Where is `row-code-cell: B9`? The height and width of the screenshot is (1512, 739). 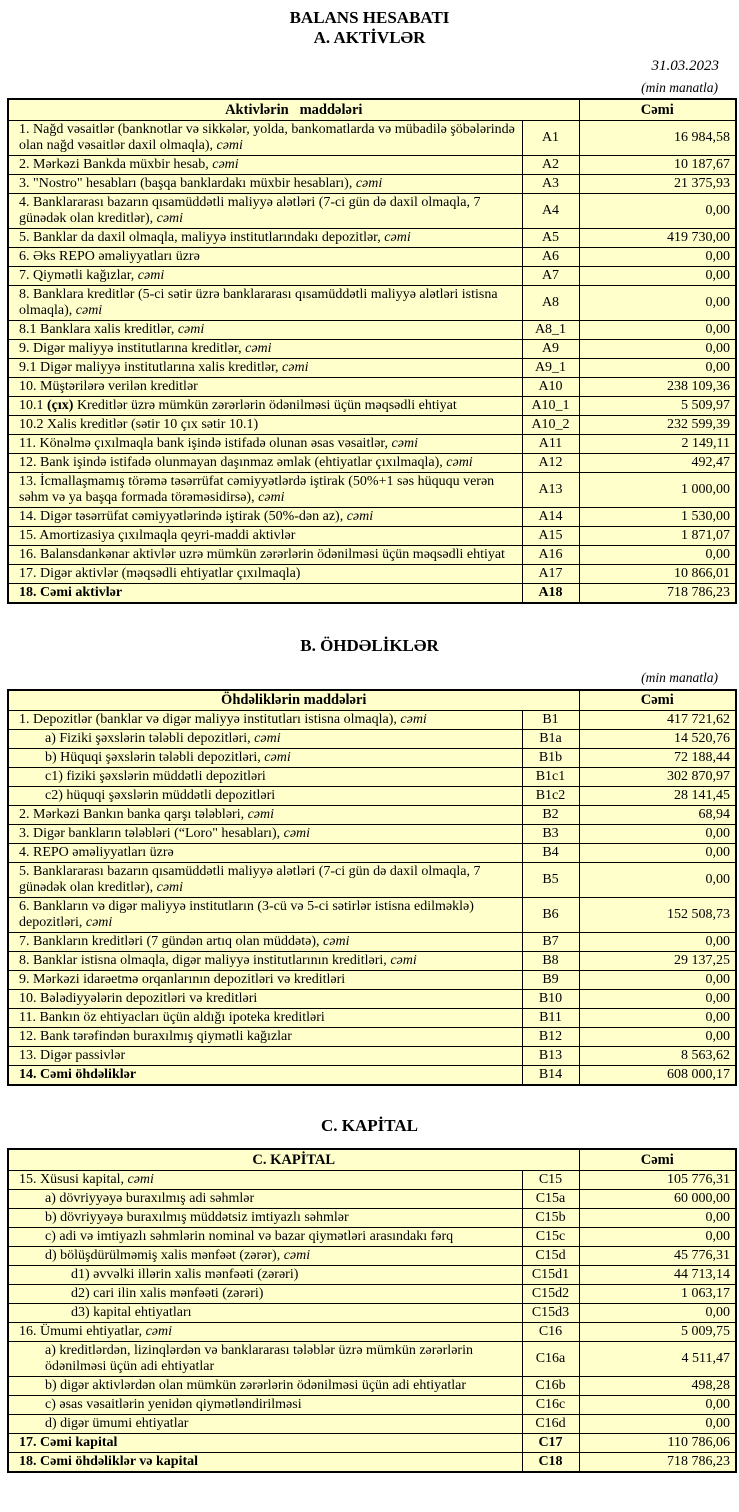
row-code-cell: B9 is located at coordinates (550, 980).